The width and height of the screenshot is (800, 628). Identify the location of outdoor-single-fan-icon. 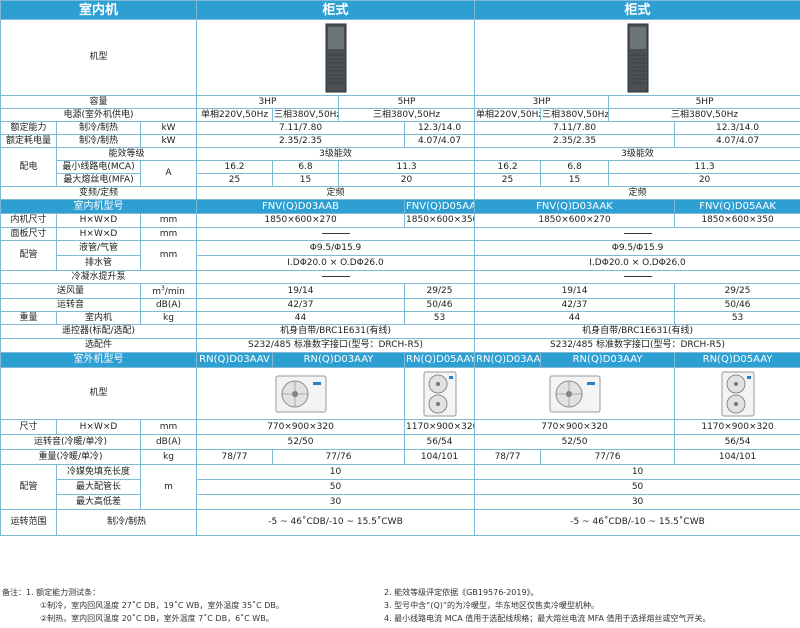
(301, 393).